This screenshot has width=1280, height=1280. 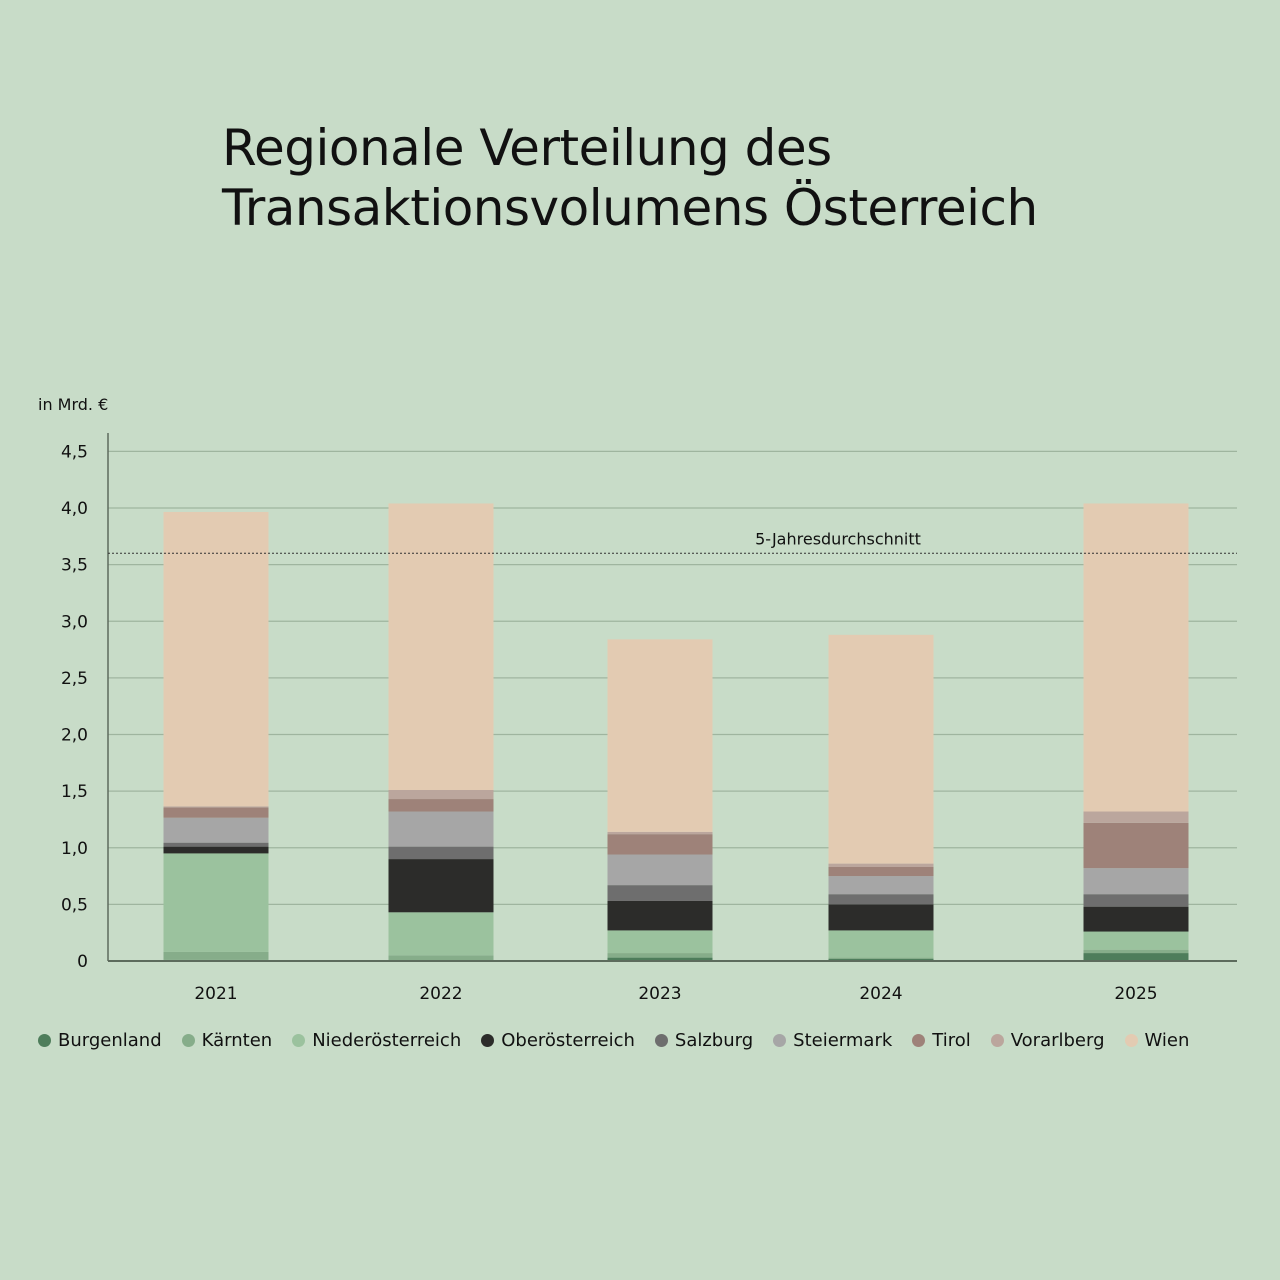 I want to click on legend-item: Salzburg, so click(x=704, y=1040).